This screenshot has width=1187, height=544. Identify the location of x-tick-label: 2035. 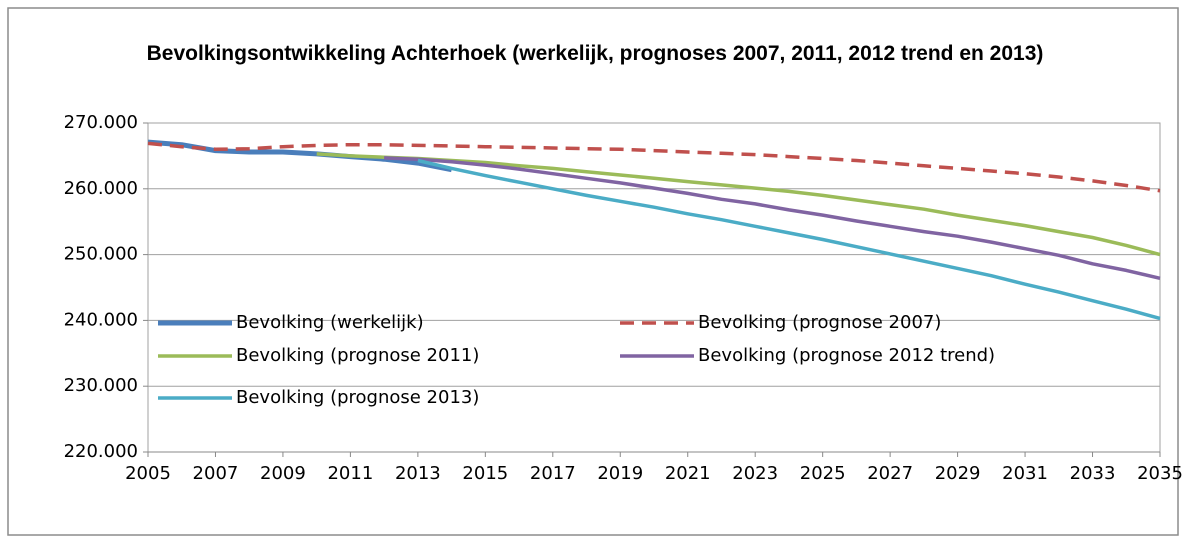
(1160, 473).